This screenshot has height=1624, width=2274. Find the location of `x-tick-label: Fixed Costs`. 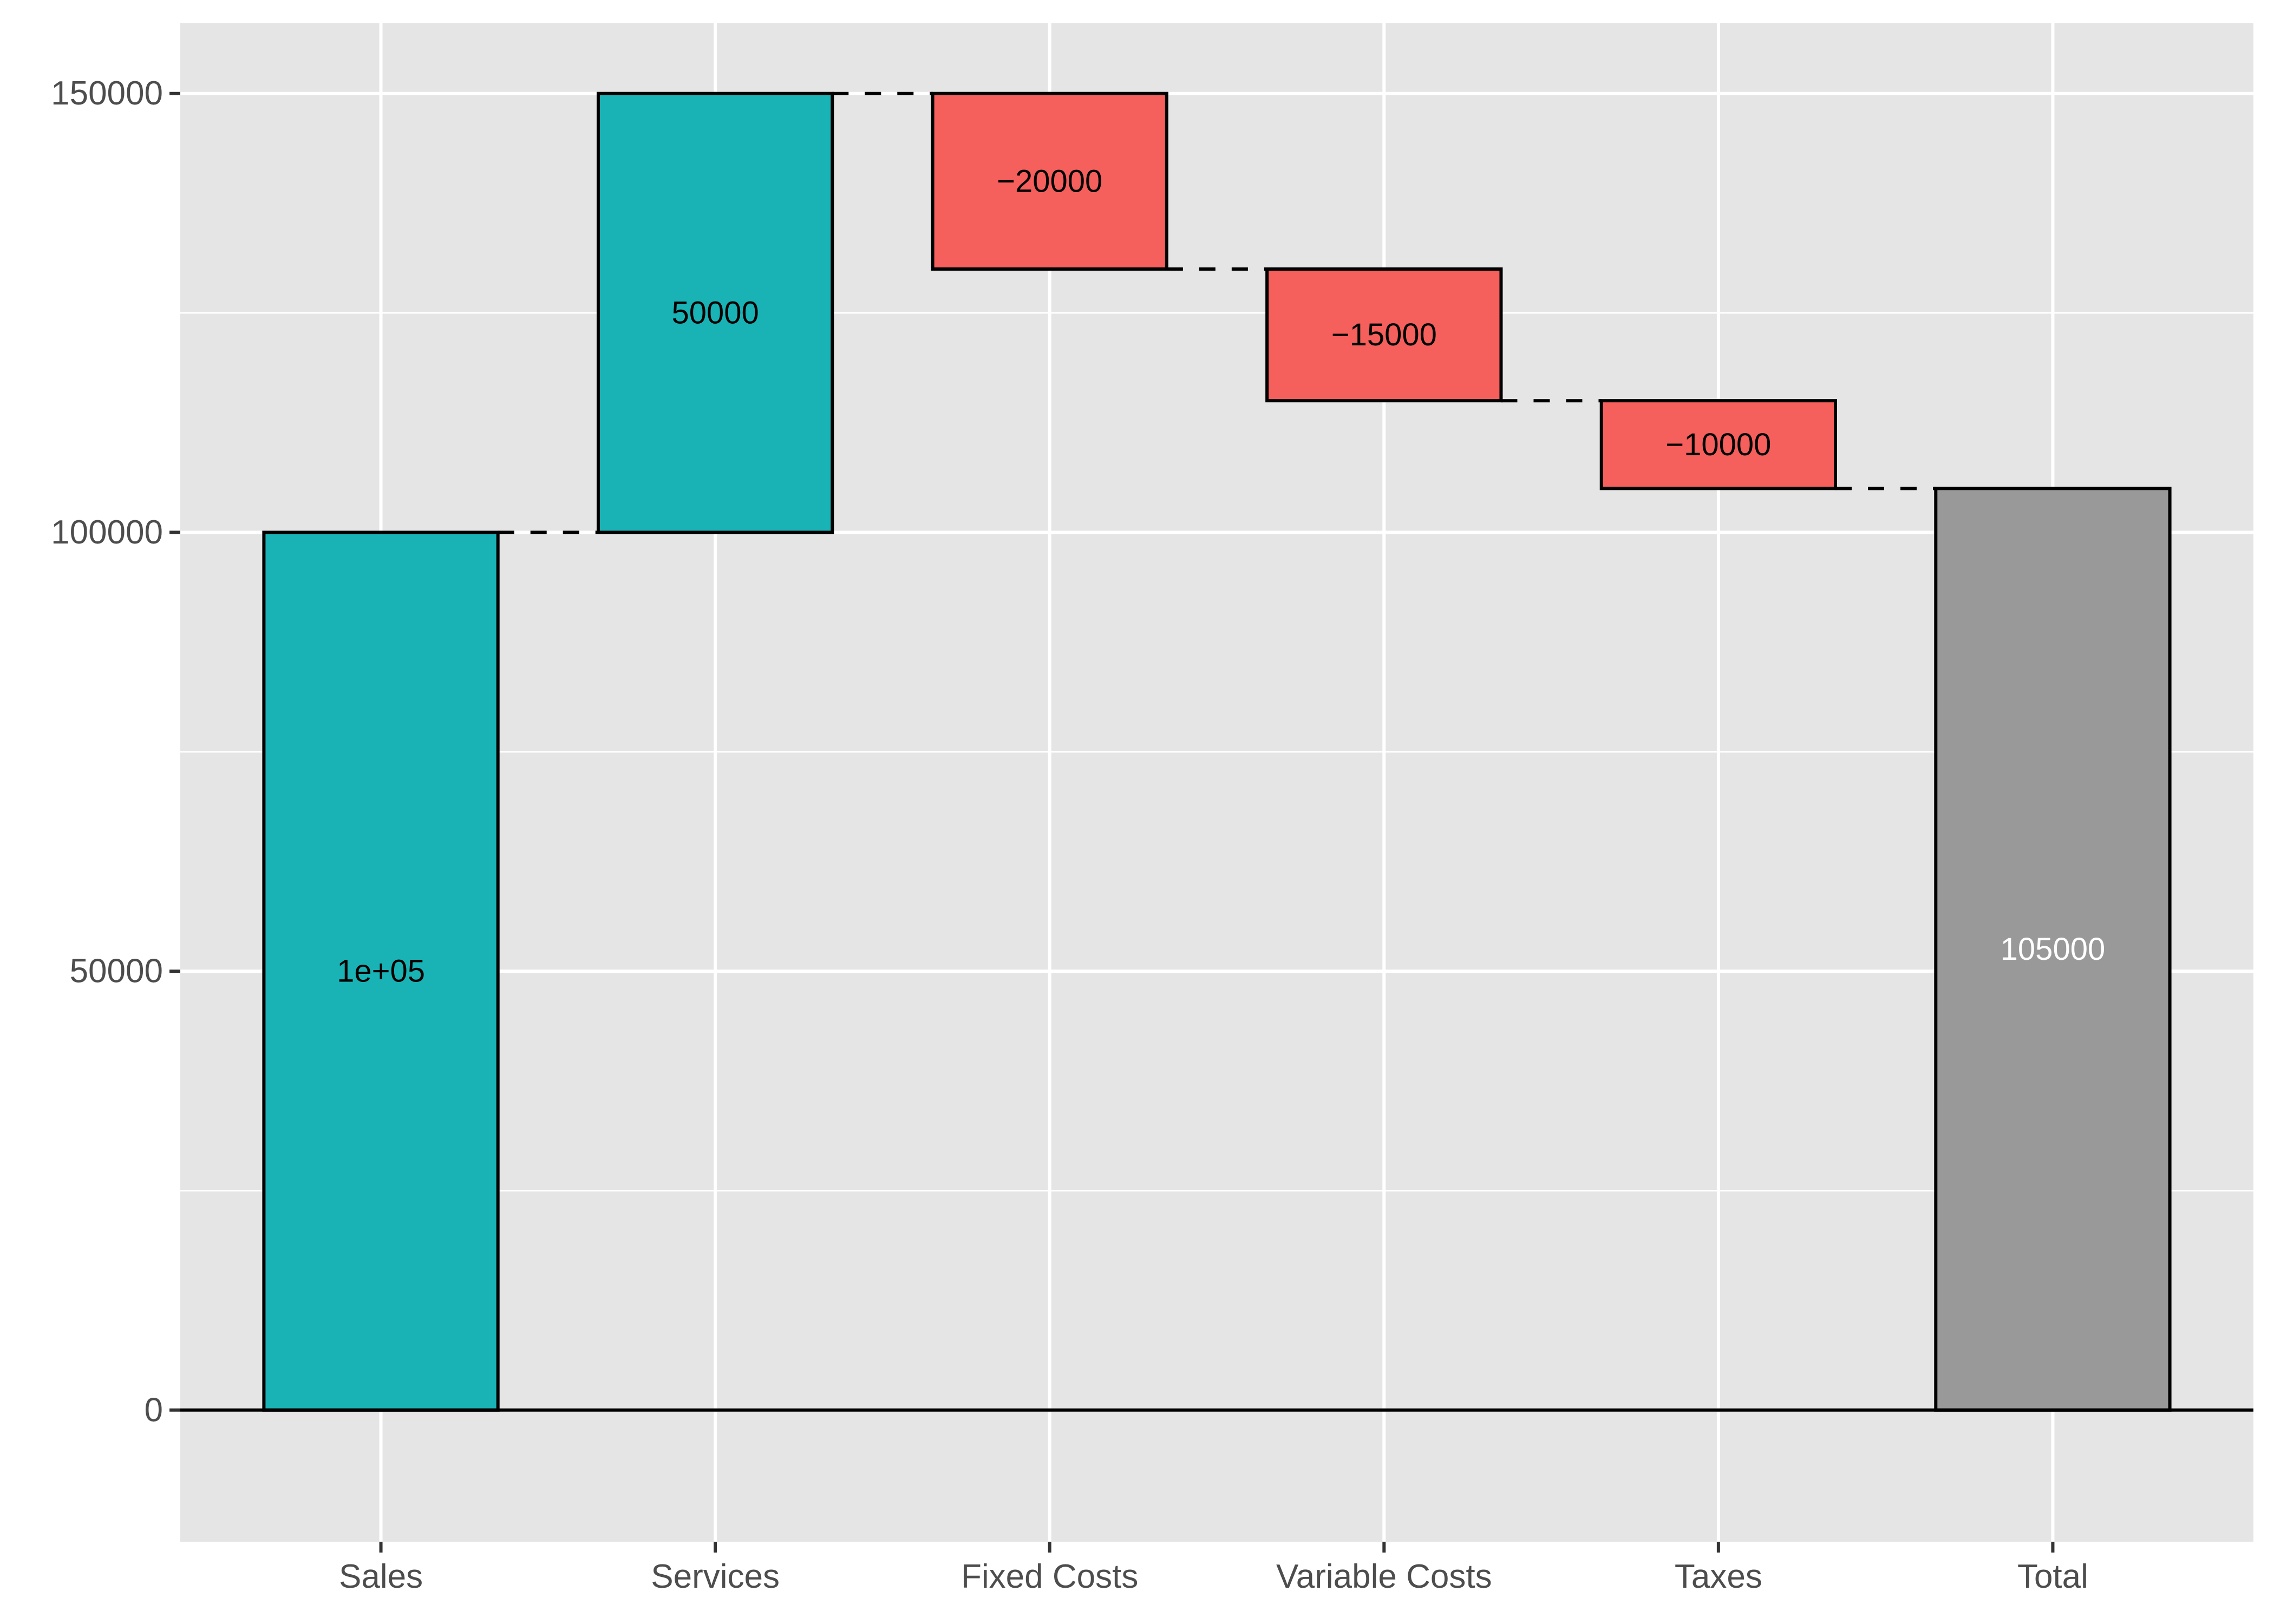

x-tick-label: Fixed Costs is located at coordinates (1050, 1576).